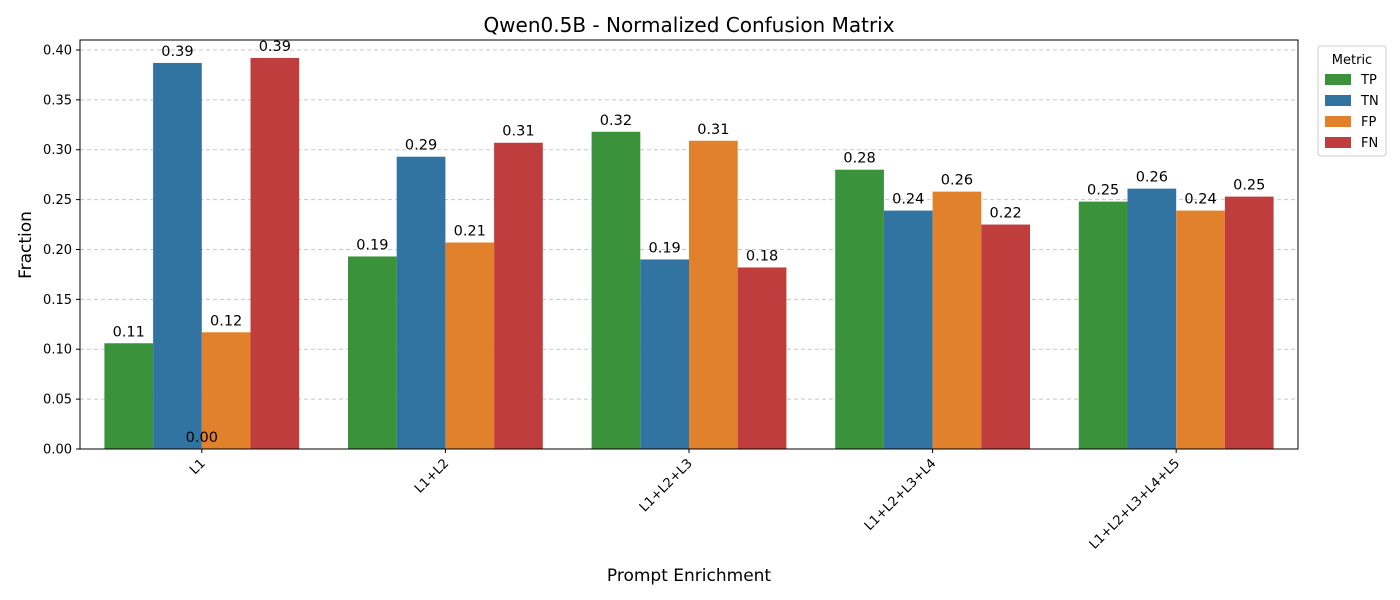 The image size is (1400, 600). What do you see at coordinates (432, 476) in the screenshot?
I see `x-tick-label: L1+L2` at bounding box center [432, 476].